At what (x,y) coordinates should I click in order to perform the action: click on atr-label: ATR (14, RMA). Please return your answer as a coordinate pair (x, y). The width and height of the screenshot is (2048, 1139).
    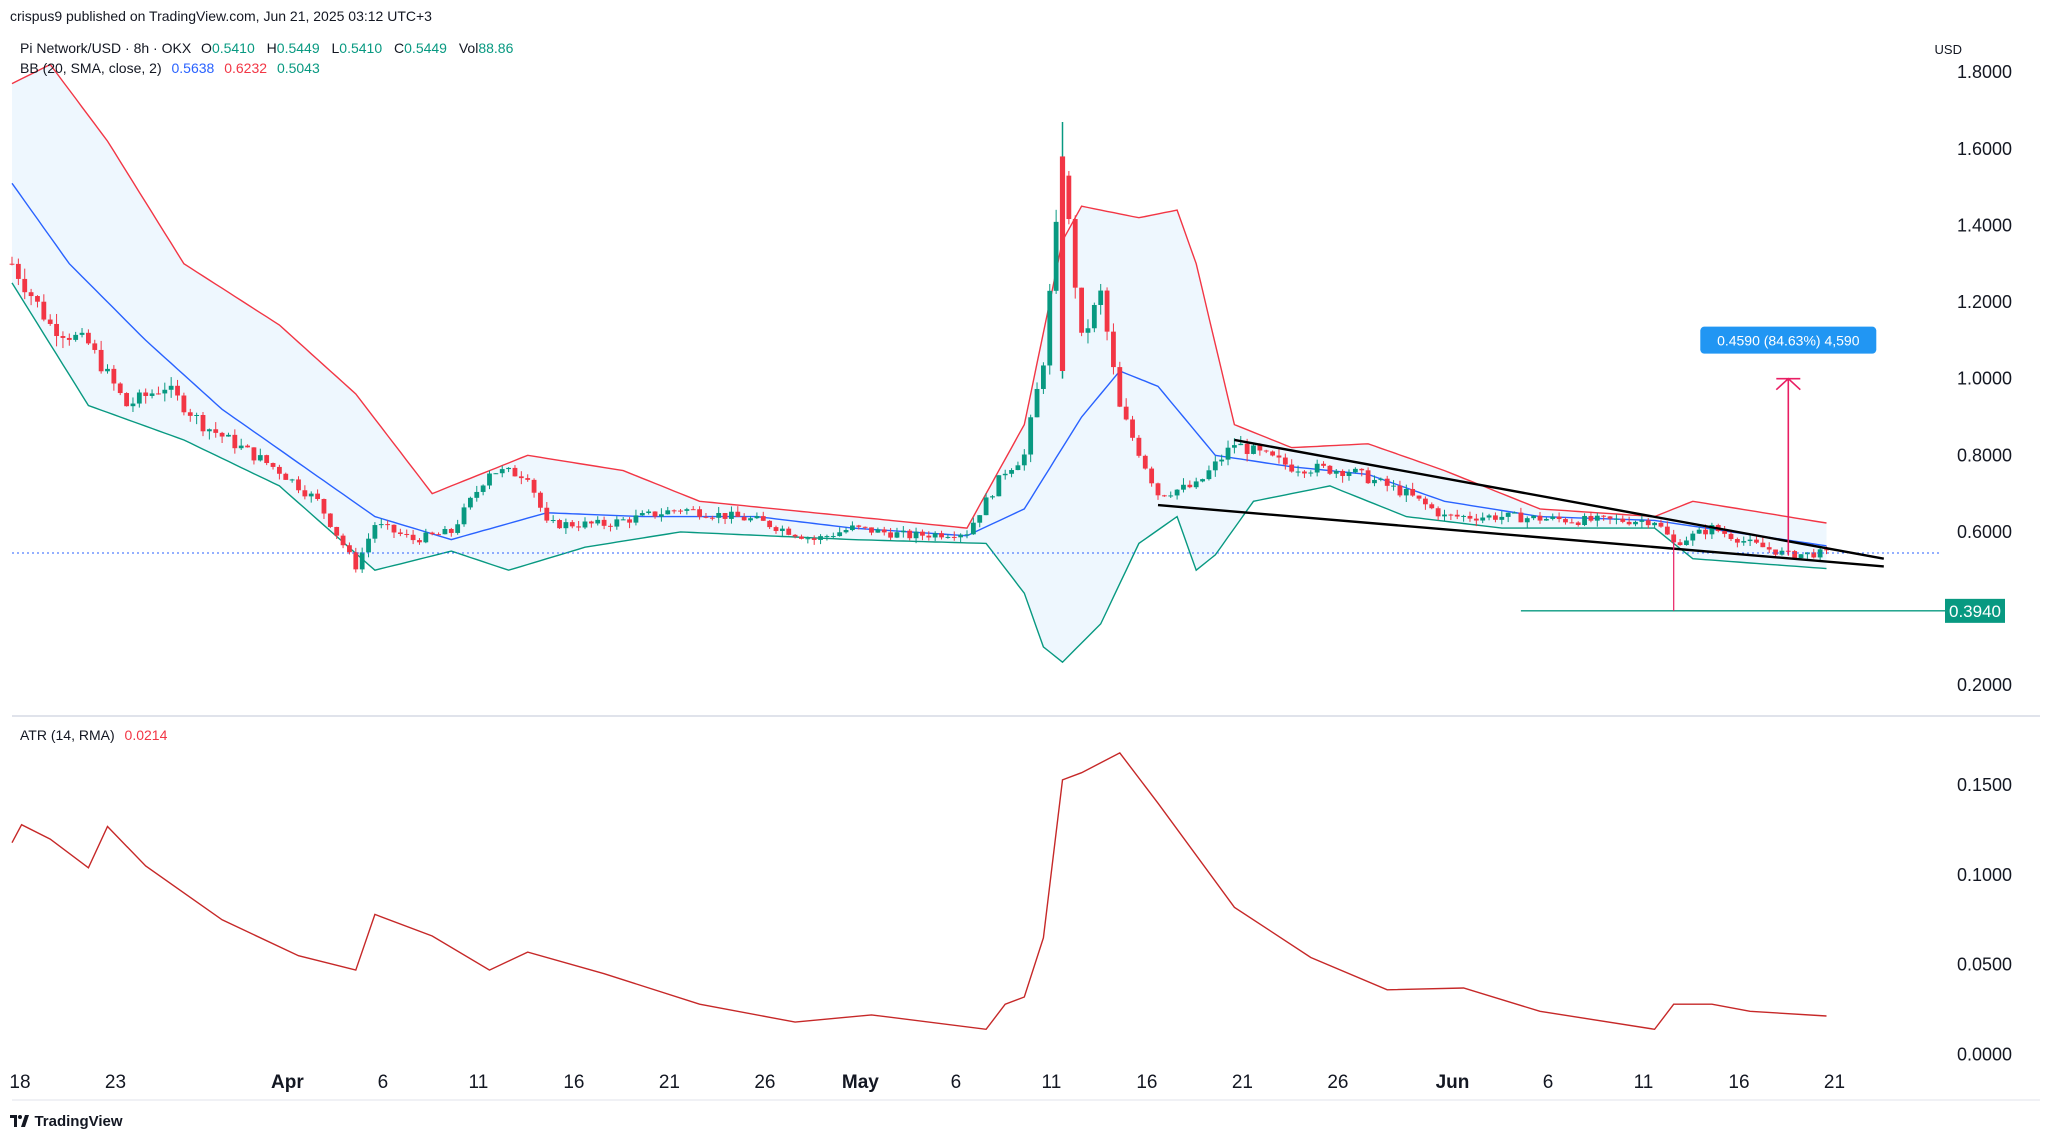
    Looking at the image, I should click on (67, 735).